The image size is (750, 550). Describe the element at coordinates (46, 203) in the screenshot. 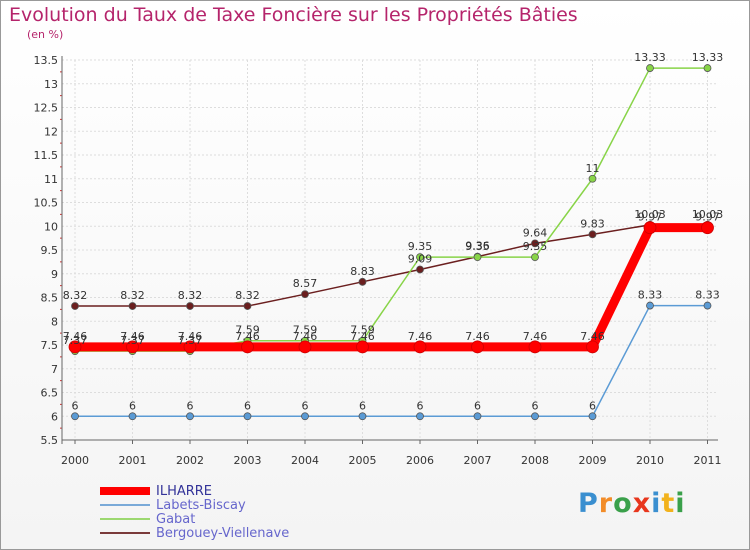

I see `y-tick-label: 10.5` at that location.